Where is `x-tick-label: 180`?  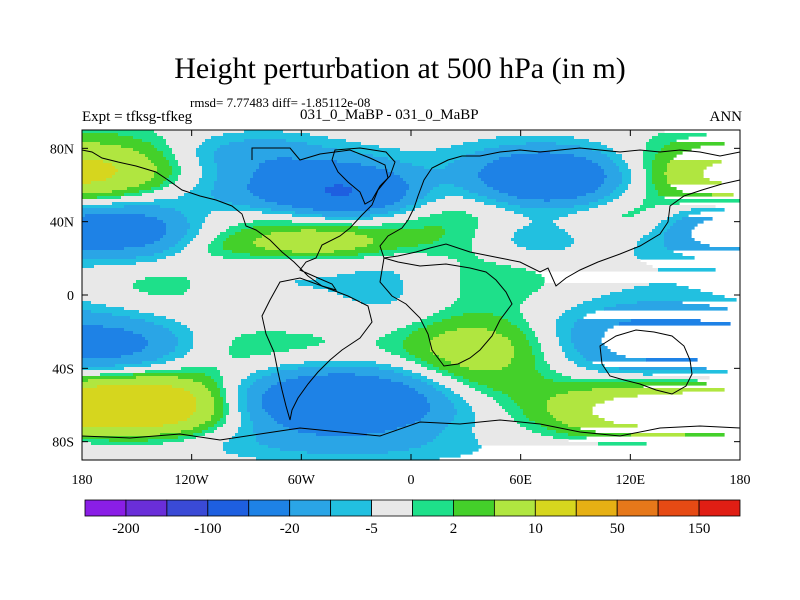 x-tick-label: 180 is located at coordinates (82, 480).